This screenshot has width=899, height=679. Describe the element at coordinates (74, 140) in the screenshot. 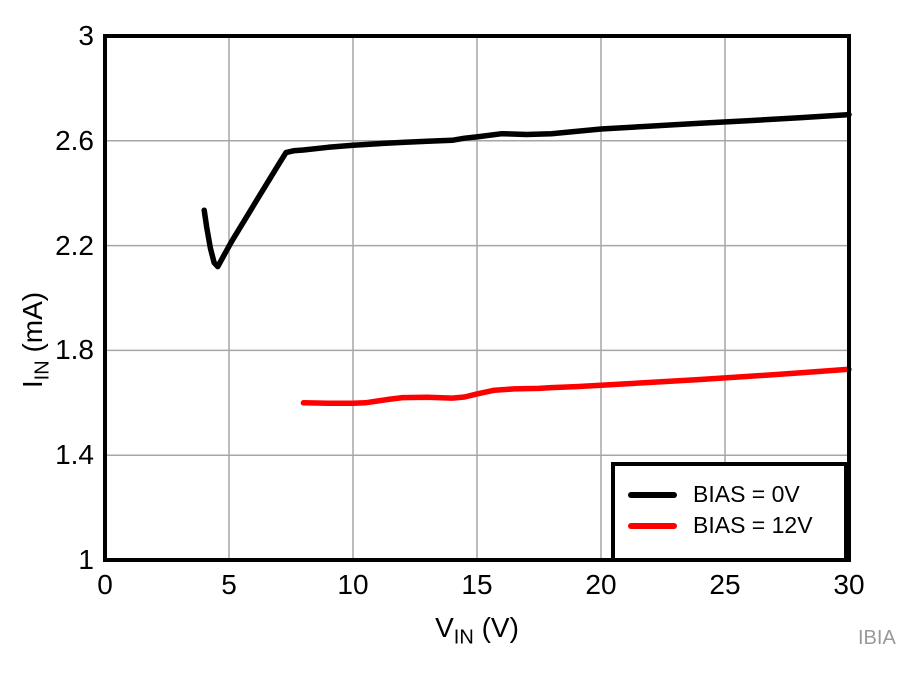

I see `y-tick-label-2.6: 2.6` at that location.